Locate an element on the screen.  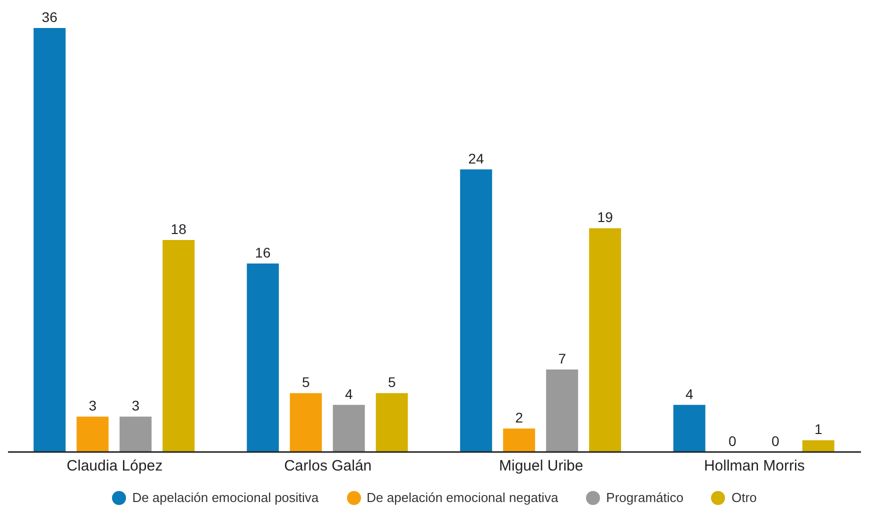
x-tick-label: Carlos Galán is located at coordinates (328, 466).